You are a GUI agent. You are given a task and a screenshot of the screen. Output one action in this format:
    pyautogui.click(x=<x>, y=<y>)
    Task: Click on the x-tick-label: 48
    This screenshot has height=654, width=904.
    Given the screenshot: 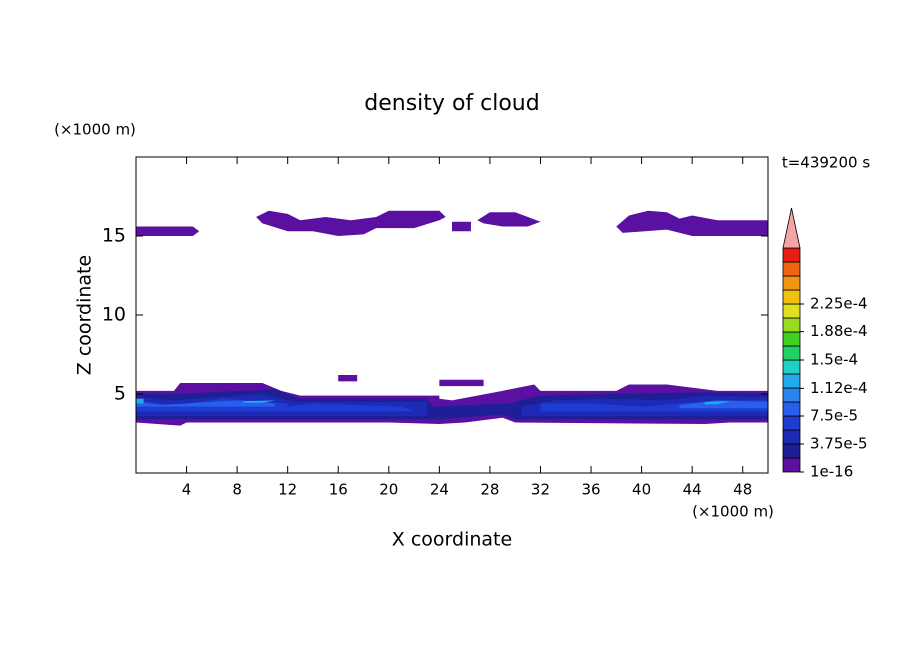 What is the action you would take?
    pyautogui.click(x=742, y=490)
    